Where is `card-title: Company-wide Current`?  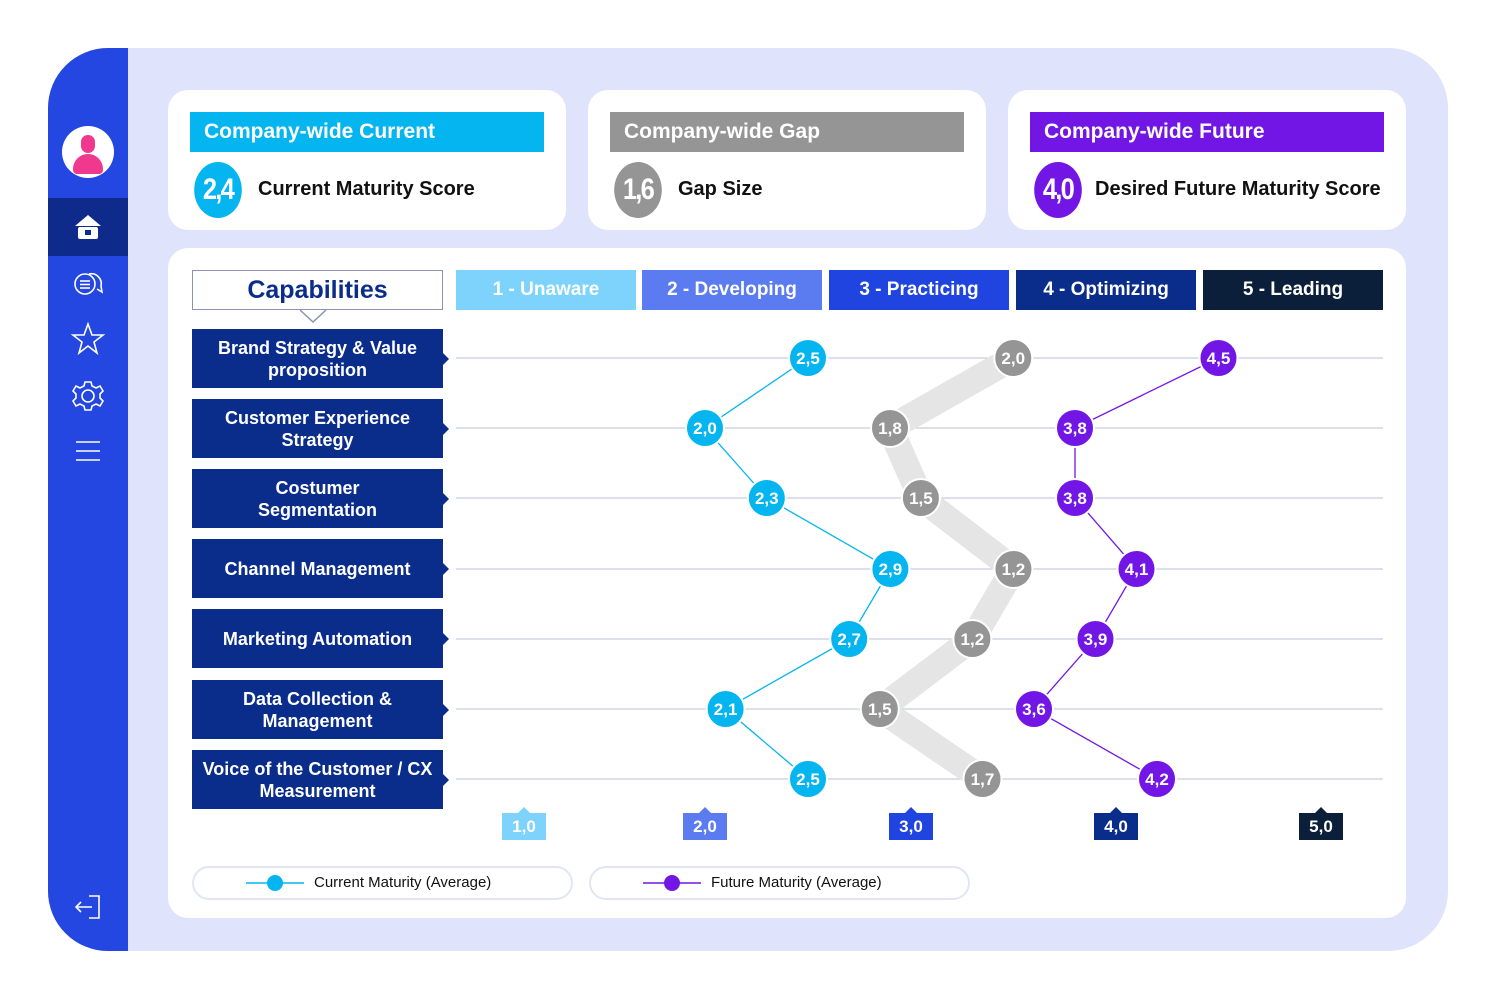 card-title: Company-wide Current is located at coordinates (367, 132).